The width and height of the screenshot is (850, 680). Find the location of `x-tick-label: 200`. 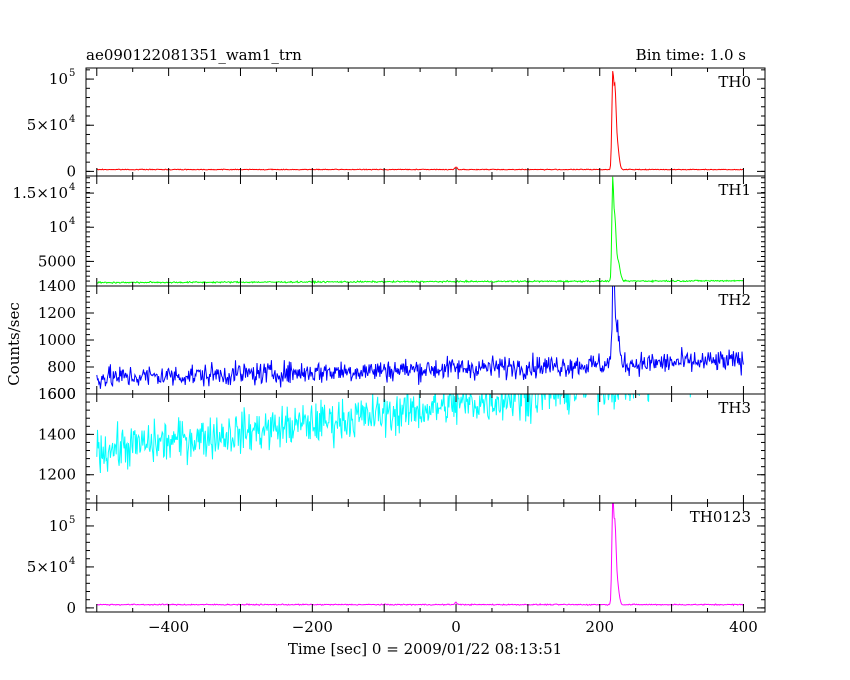

x-tick-label: 200 is located at coordinates (599, 627).